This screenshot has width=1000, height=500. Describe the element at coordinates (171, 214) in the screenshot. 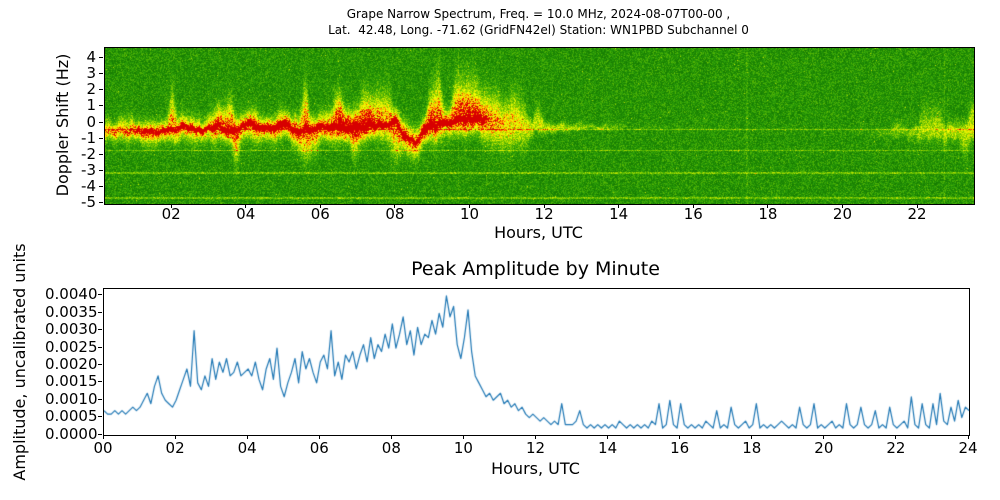

I see `spectrogram-x-tick-label: 02` at that location.